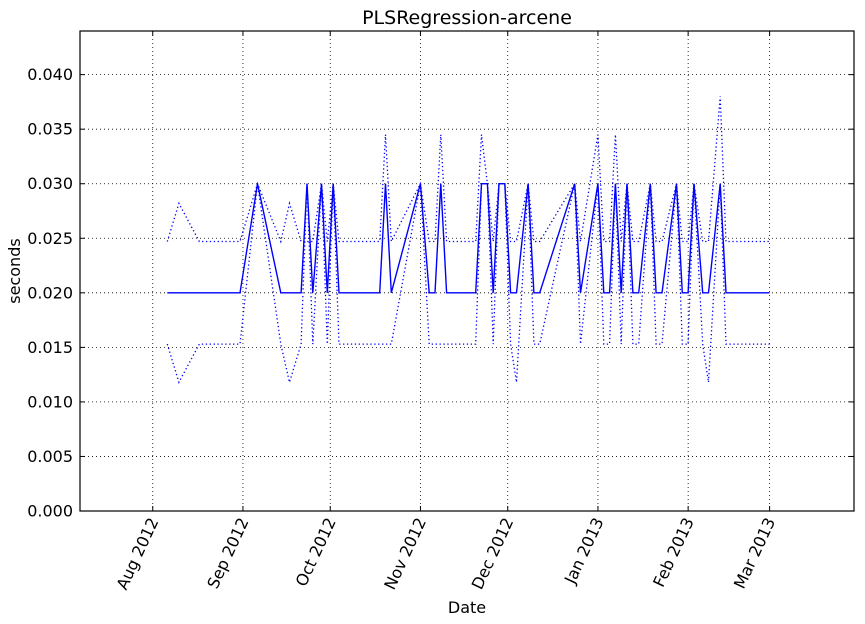 Image resolution: width=865 pixels, height=624 pixels. Describe the element at coordinates (50, 347) in the screenshot. I see `y-tick-label: 0.015` at that location.